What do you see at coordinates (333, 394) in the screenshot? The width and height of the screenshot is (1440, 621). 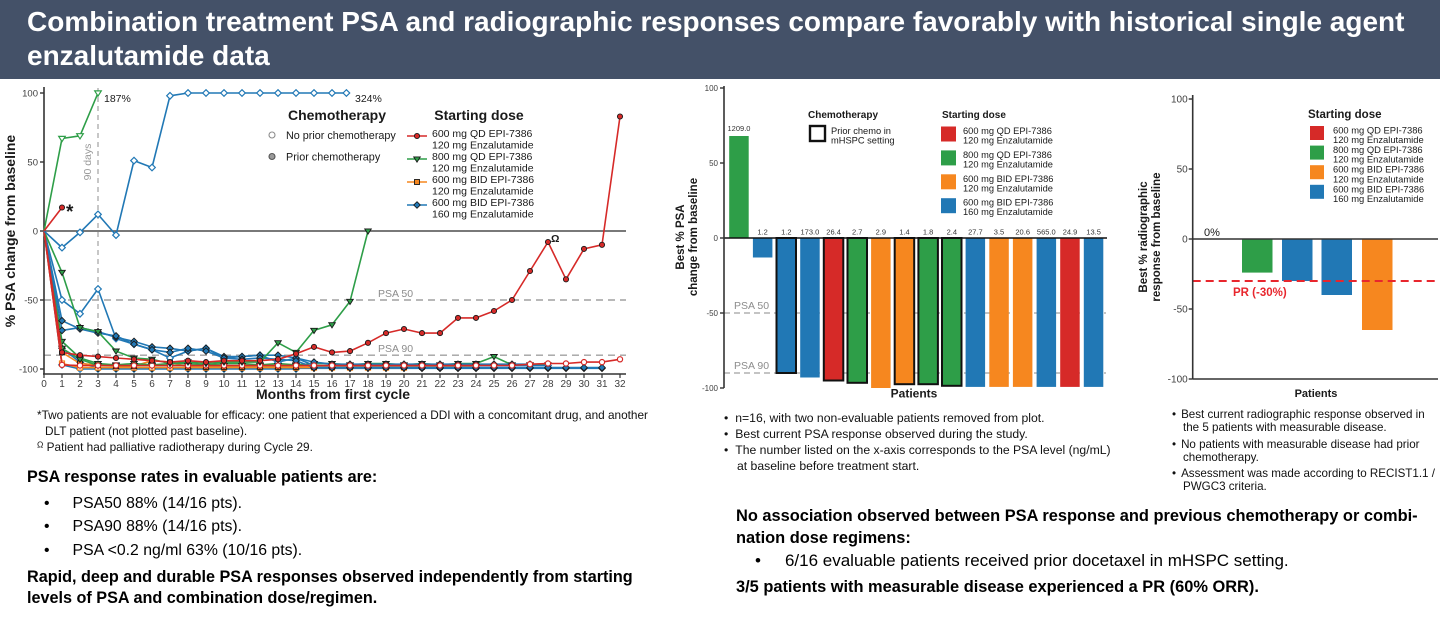 I see `svg-text: Months from first cycle` at bounding box center [333, 394].